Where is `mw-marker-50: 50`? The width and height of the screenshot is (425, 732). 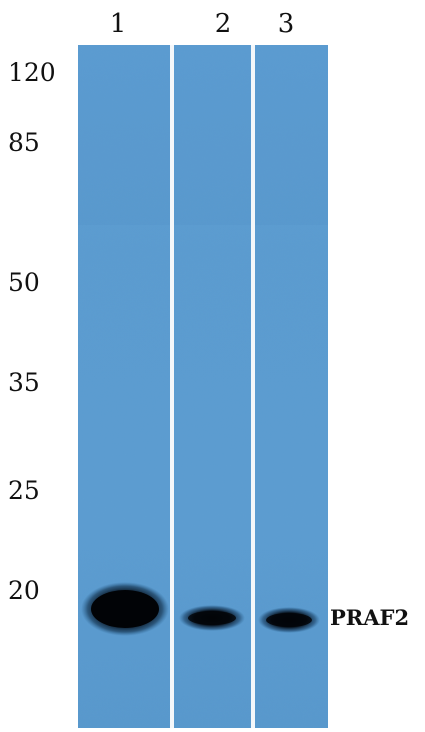 mw-marker-50: 50 is located at coordinates (24, 282).